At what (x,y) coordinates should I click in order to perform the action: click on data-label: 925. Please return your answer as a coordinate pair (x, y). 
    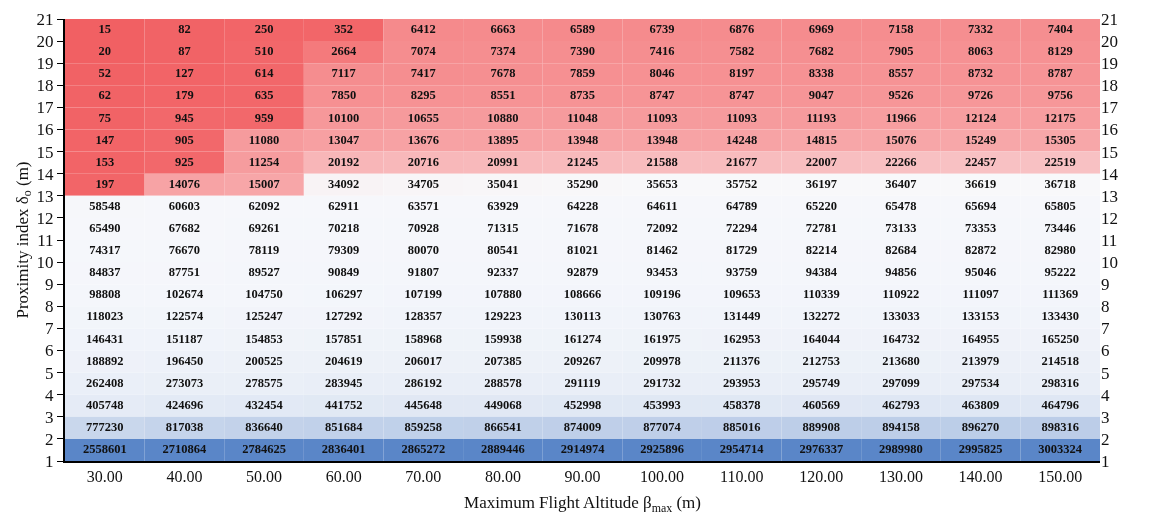
    Looking at the image, I should click on (184, 161).